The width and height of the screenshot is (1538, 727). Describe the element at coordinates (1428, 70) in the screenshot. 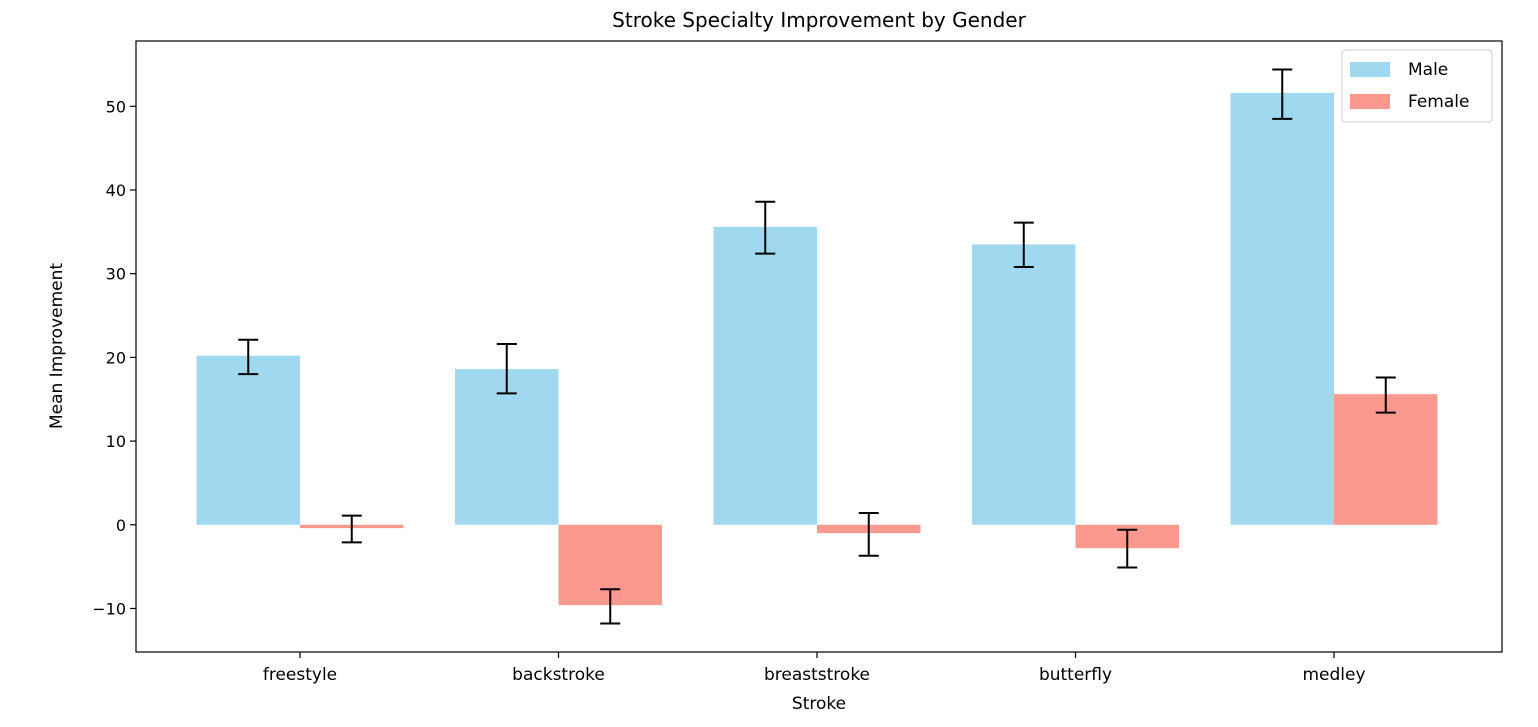

I see `legend-label-male: Male` at that location.